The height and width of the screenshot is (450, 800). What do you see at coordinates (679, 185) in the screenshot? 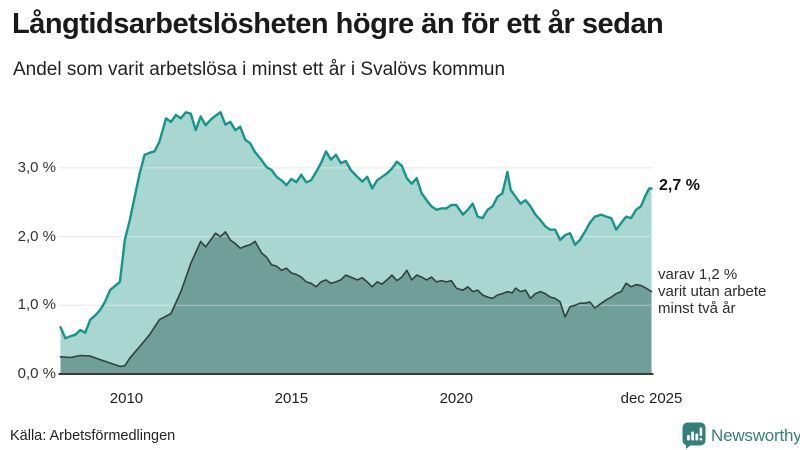
I see `endpoint-value-label: 2,7 %` at bounding box center [679, 185].